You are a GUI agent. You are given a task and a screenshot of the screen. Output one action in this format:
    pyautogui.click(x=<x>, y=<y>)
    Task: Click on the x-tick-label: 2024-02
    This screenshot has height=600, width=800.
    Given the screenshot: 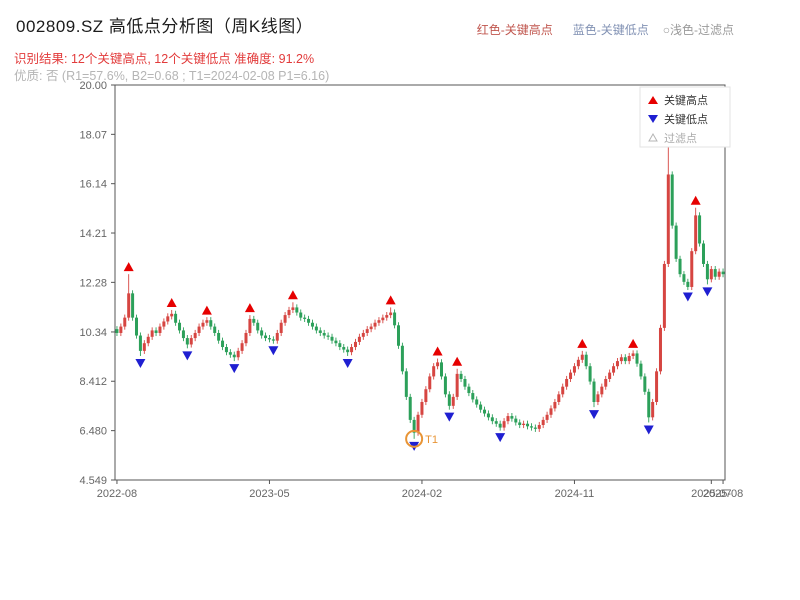 What is the action you would take?
    pyautogui.click(x=422, y=494)
    